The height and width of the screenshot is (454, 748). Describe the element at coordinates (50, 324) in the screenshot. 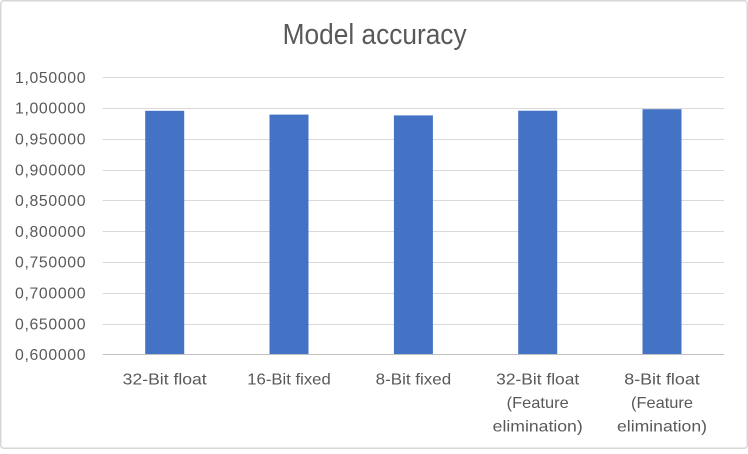

I see `svg-text: 0,650000` at that location.